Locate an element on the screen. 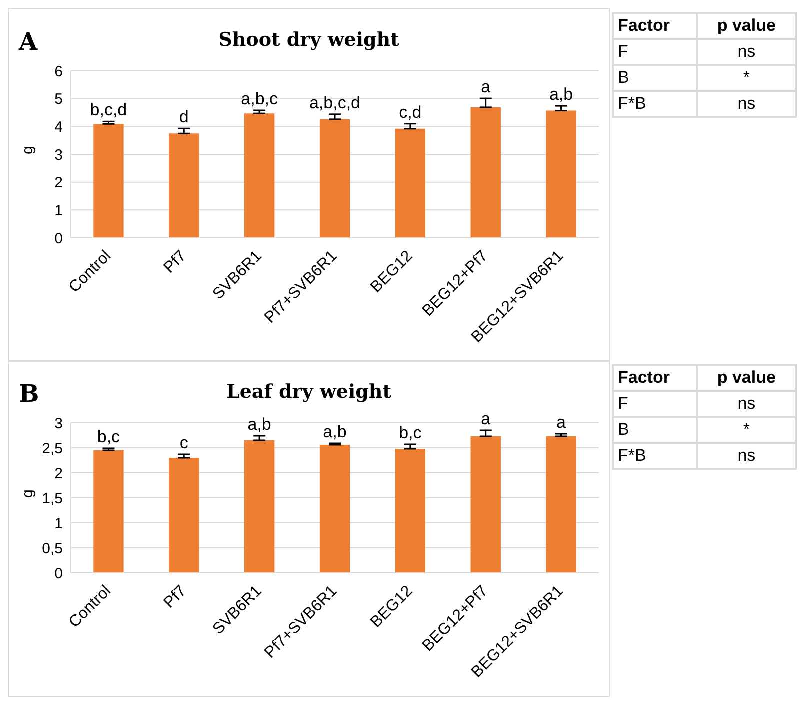  data-label: a,b,c is located at coordinates (259, 99).